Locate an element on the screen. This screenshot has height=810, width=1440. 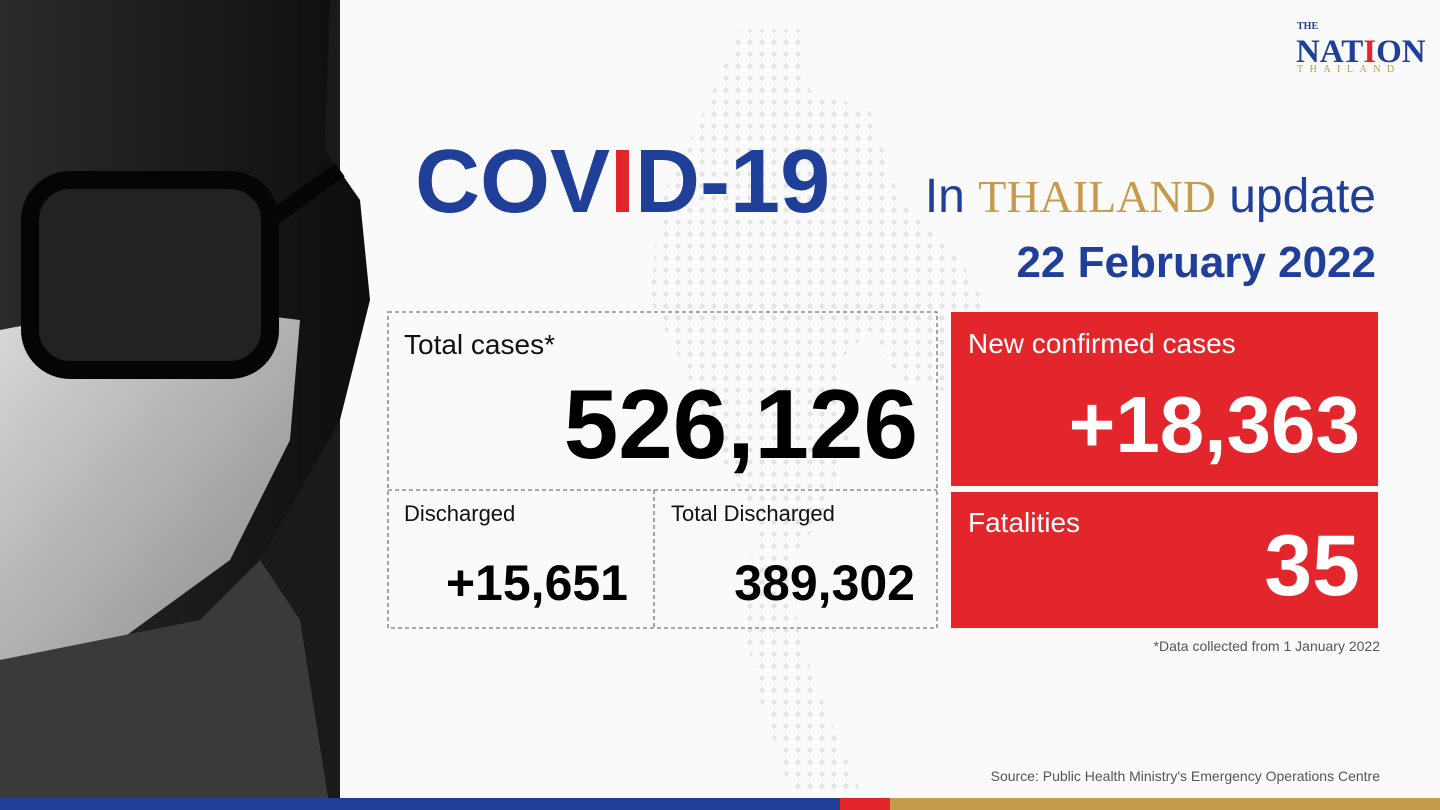
title-suffix: update is located at coordinates (1302, 196).